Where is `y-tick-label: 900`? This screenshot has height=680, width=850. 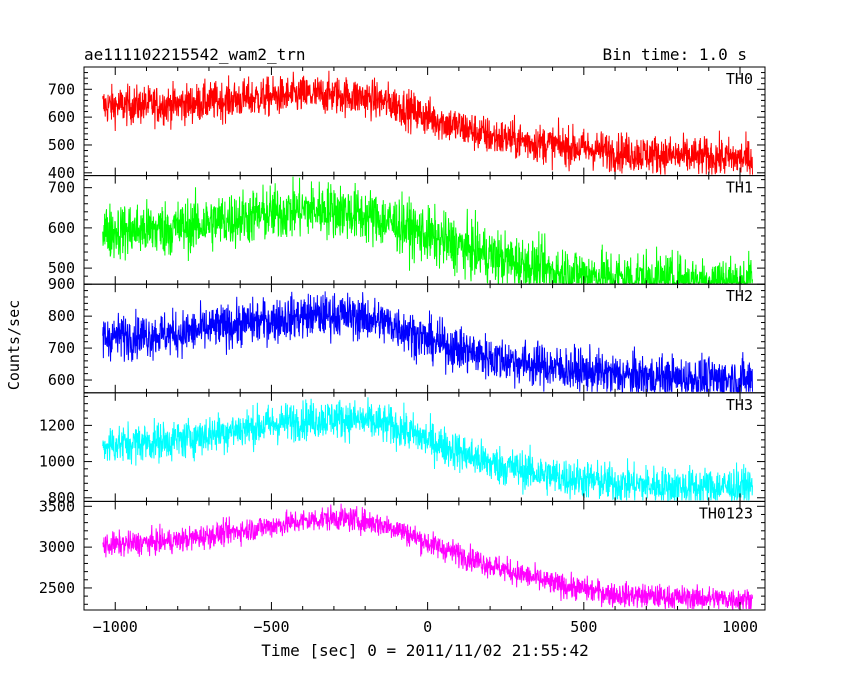
y-tick-label: 900 is located at coordinates (61, 284).